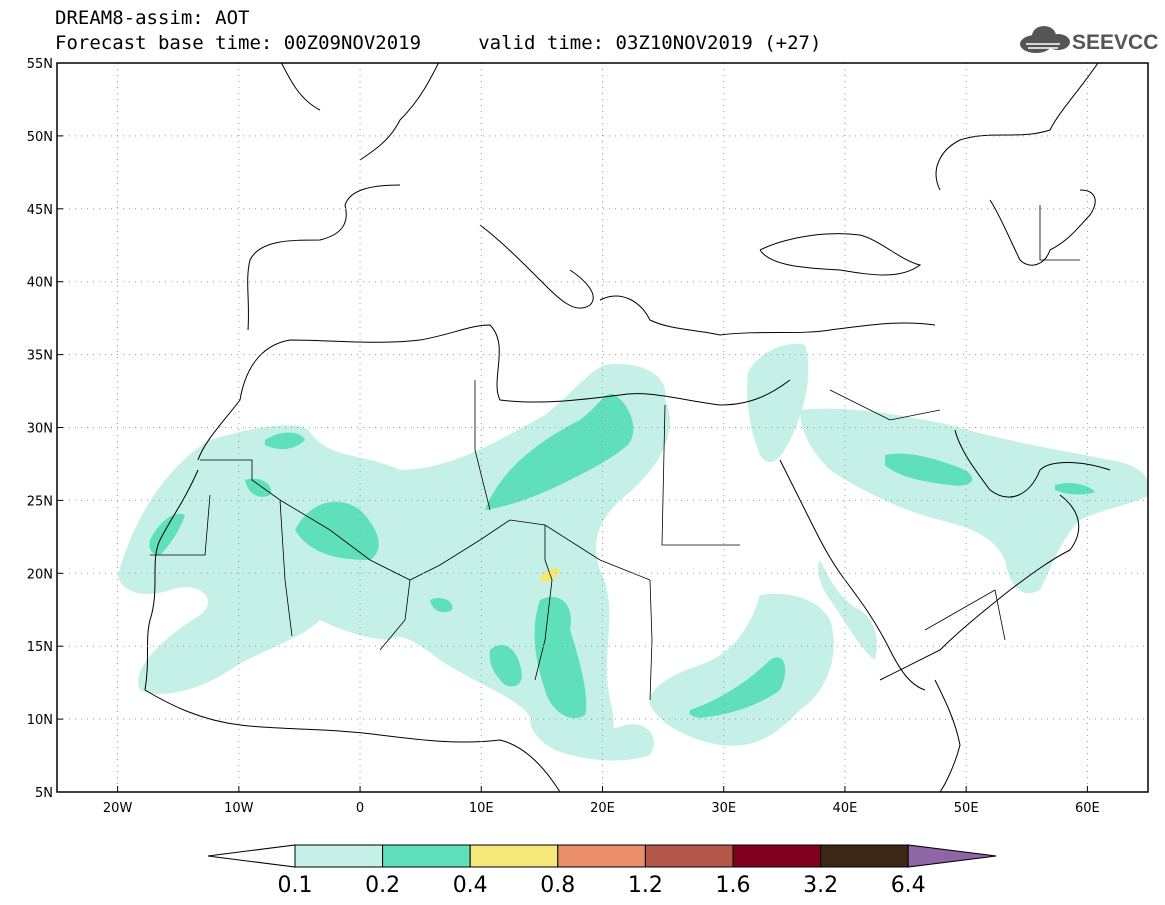  I want to click on y-tick-label: 20N, so click(40, 574).